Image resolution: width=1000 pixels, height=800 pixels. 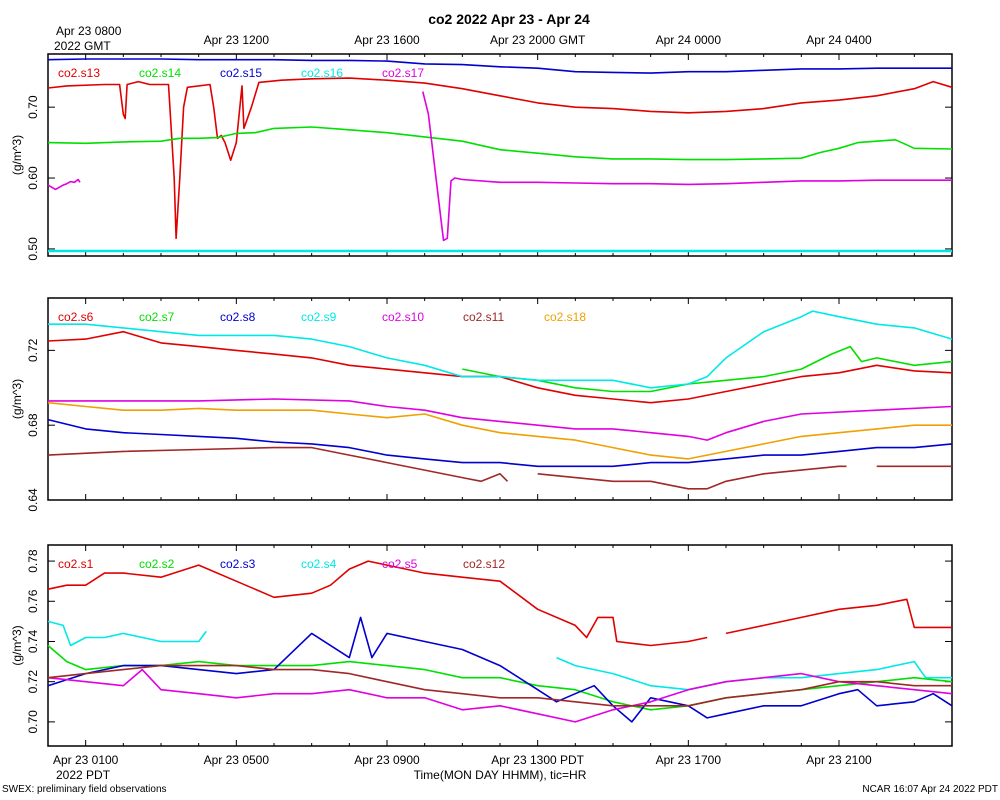 I want to click on legend-co2.s8: co2.s8, so click(x=238, y=317).